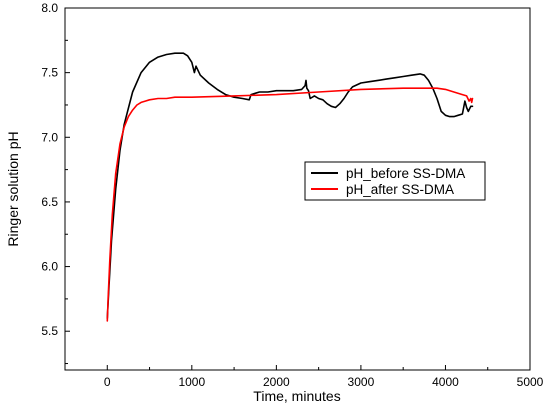 Image resolution: width=550 pixels, height=408 pixels. I want to click on legend: pH_before SS-DMA pH_after SS-DMA, so click(395, 181).